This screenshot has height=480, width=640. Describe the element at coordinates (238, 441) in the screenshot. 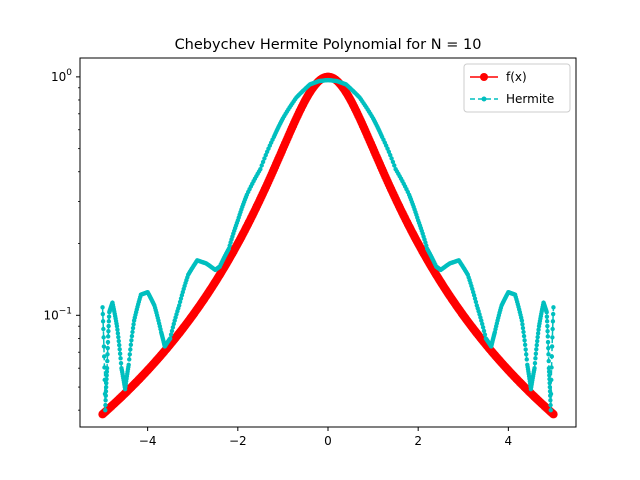

I see `x-tick-label: −2` at that location.